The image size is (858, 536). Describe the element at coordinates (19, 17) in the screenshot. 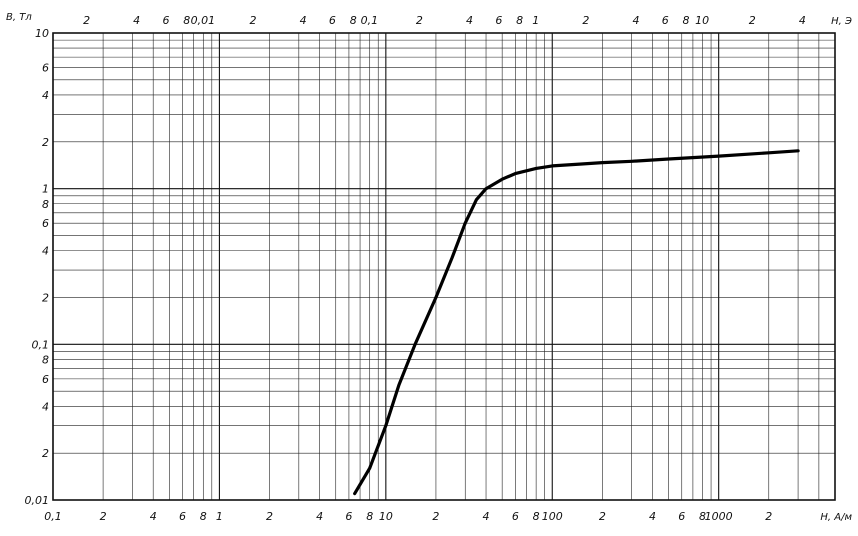

I see `y-axis-title: B, Тл` at that location.